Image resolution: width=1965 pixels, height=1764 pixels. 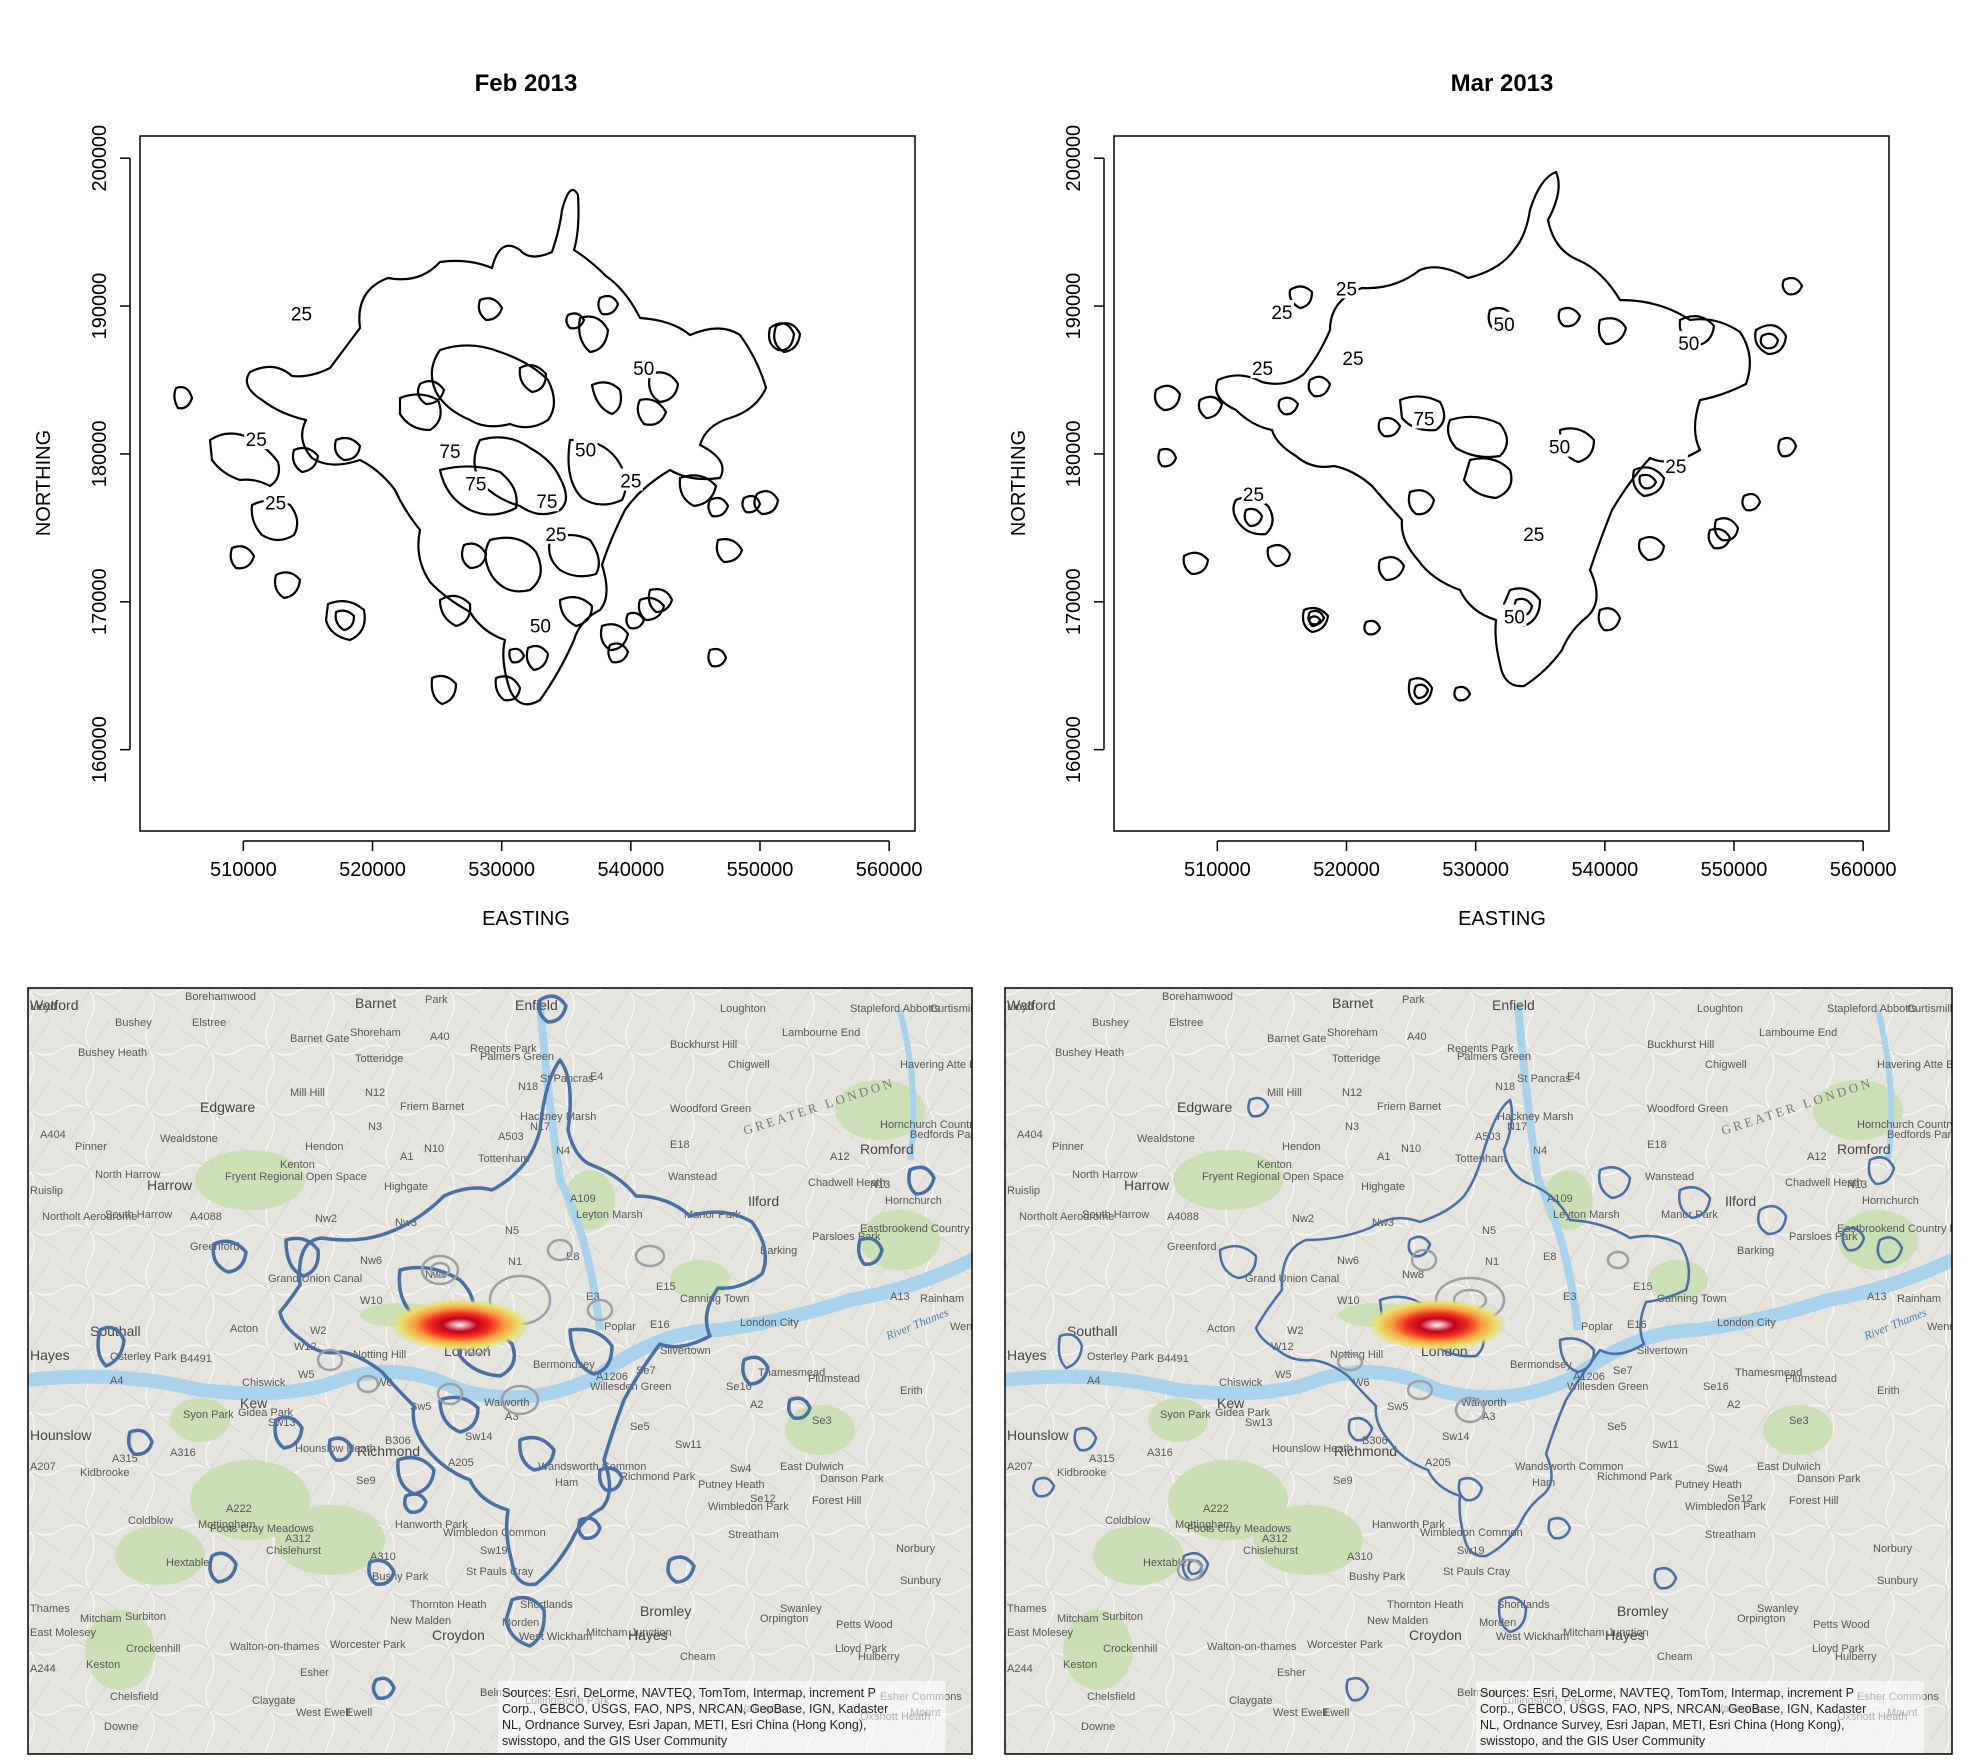 I want to click on map-place-label: Gidea Park, so click(x=1243, y=1413).